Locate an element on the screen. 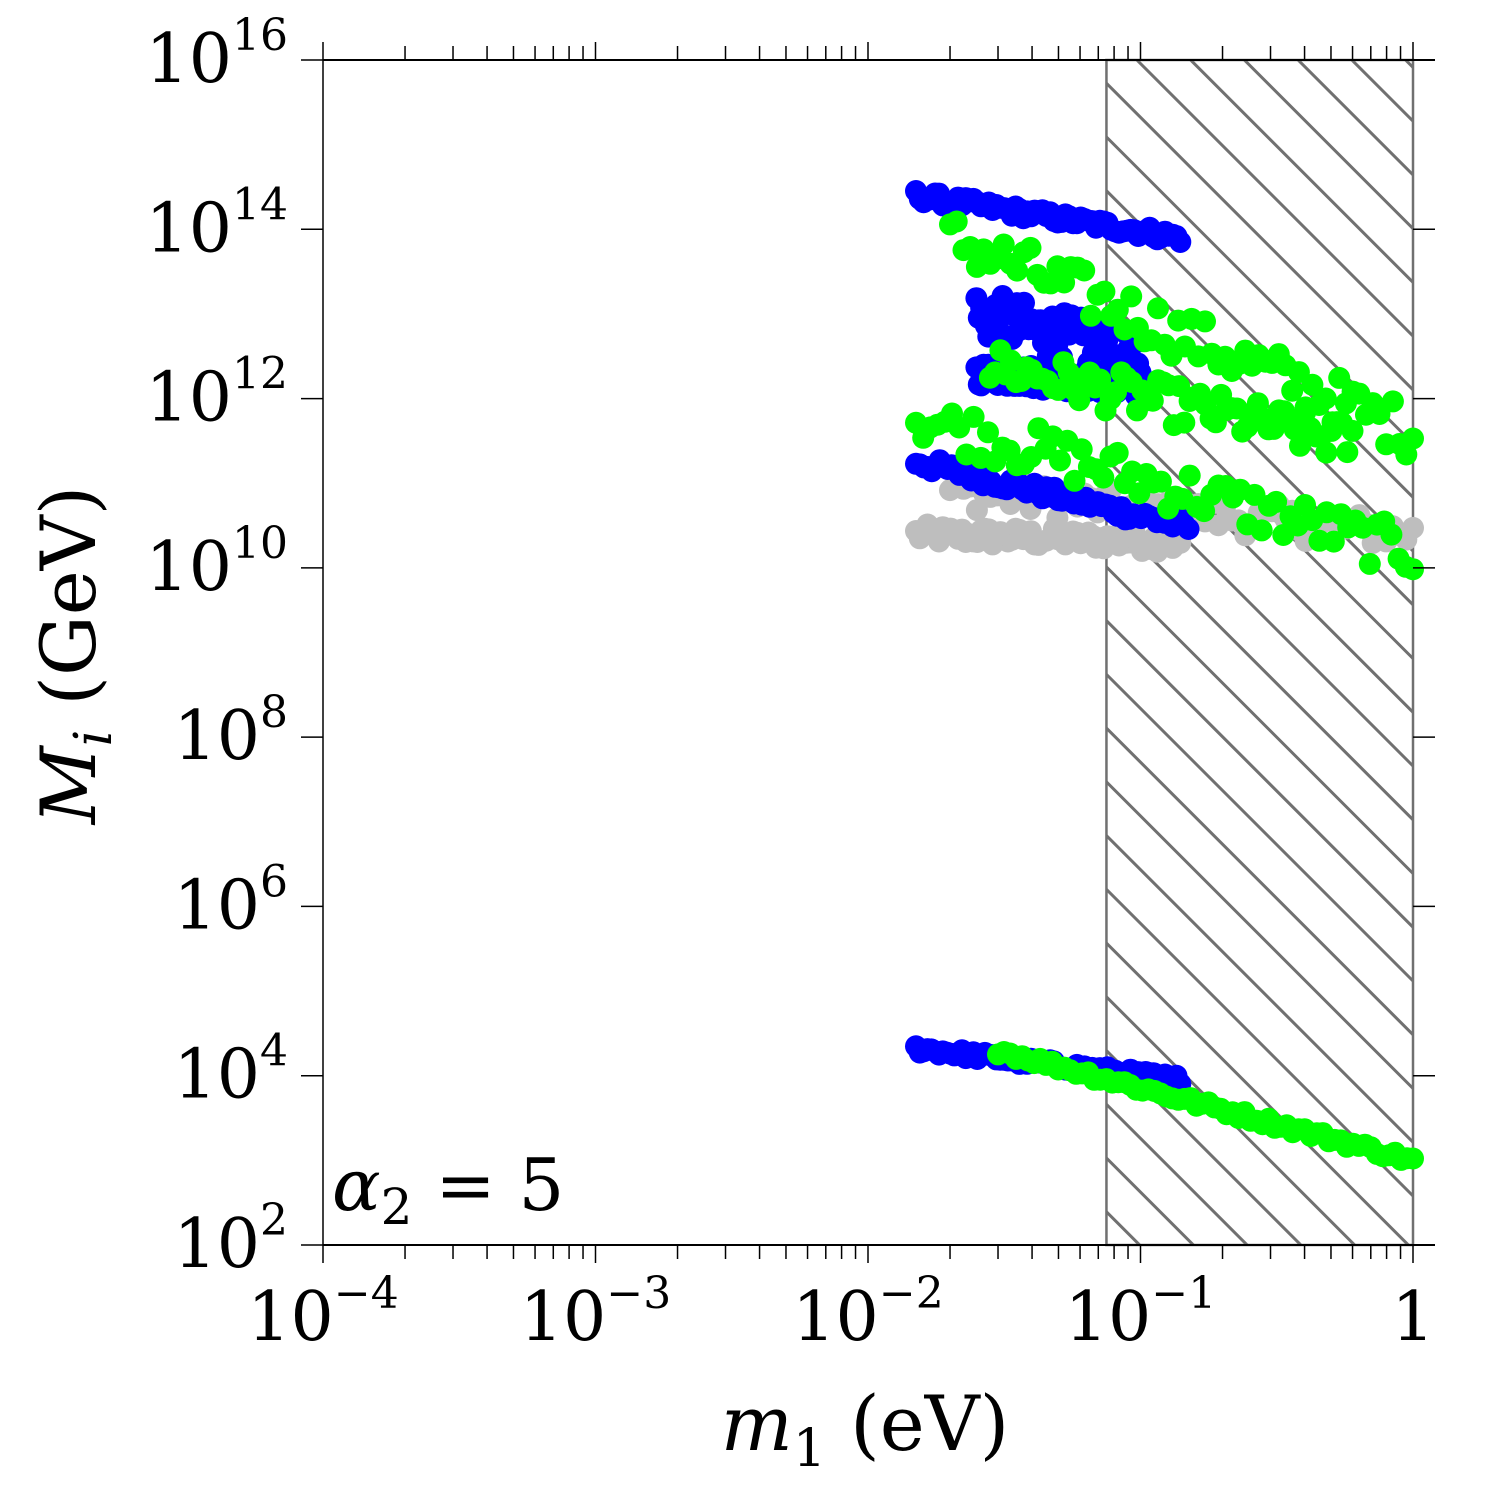 The height and width of the screenshot is (1500, 1500). x-tick-label: 10⁻² is located at coordinates (867, 1312).